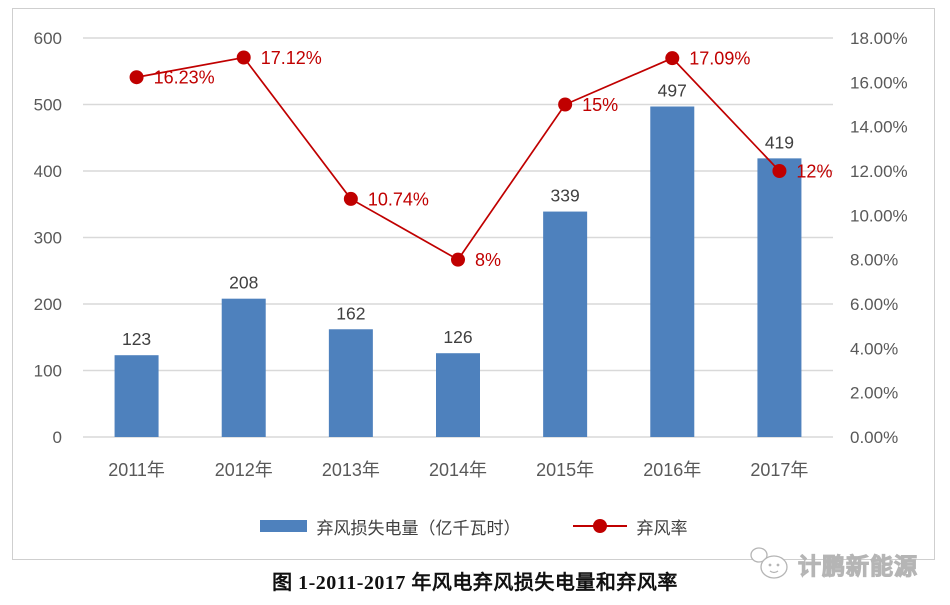 This screenshot has height=605, width=950. What do you see at coordinates (600, 105) in the screenshot?
I see `rate-value-label: 15%` at bounding box center [600, 105].